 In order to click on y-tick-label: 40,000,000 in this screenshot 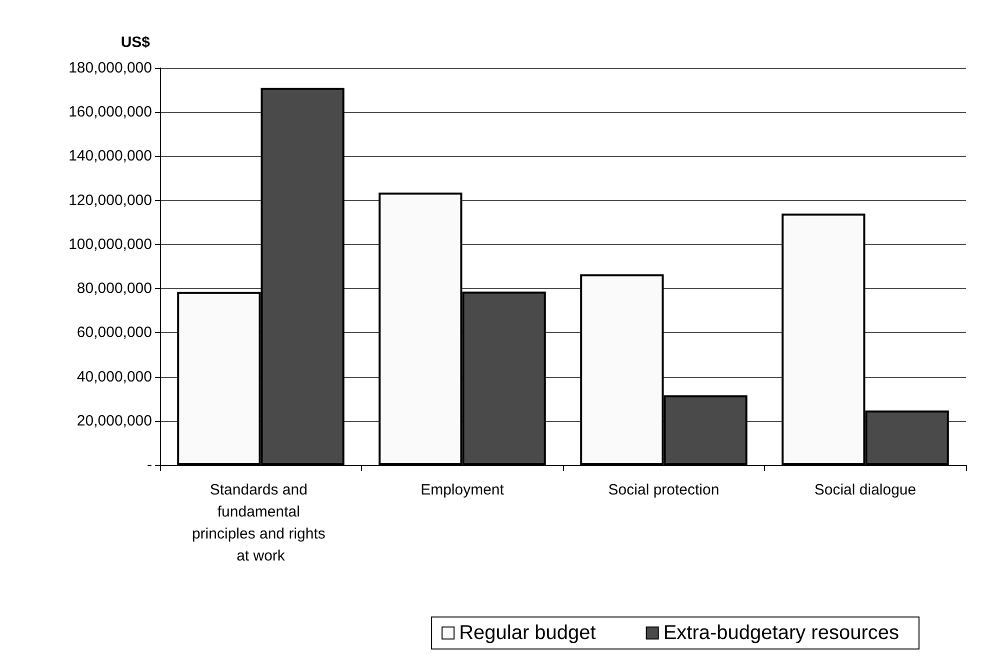, I will do `click(114, 377)`.